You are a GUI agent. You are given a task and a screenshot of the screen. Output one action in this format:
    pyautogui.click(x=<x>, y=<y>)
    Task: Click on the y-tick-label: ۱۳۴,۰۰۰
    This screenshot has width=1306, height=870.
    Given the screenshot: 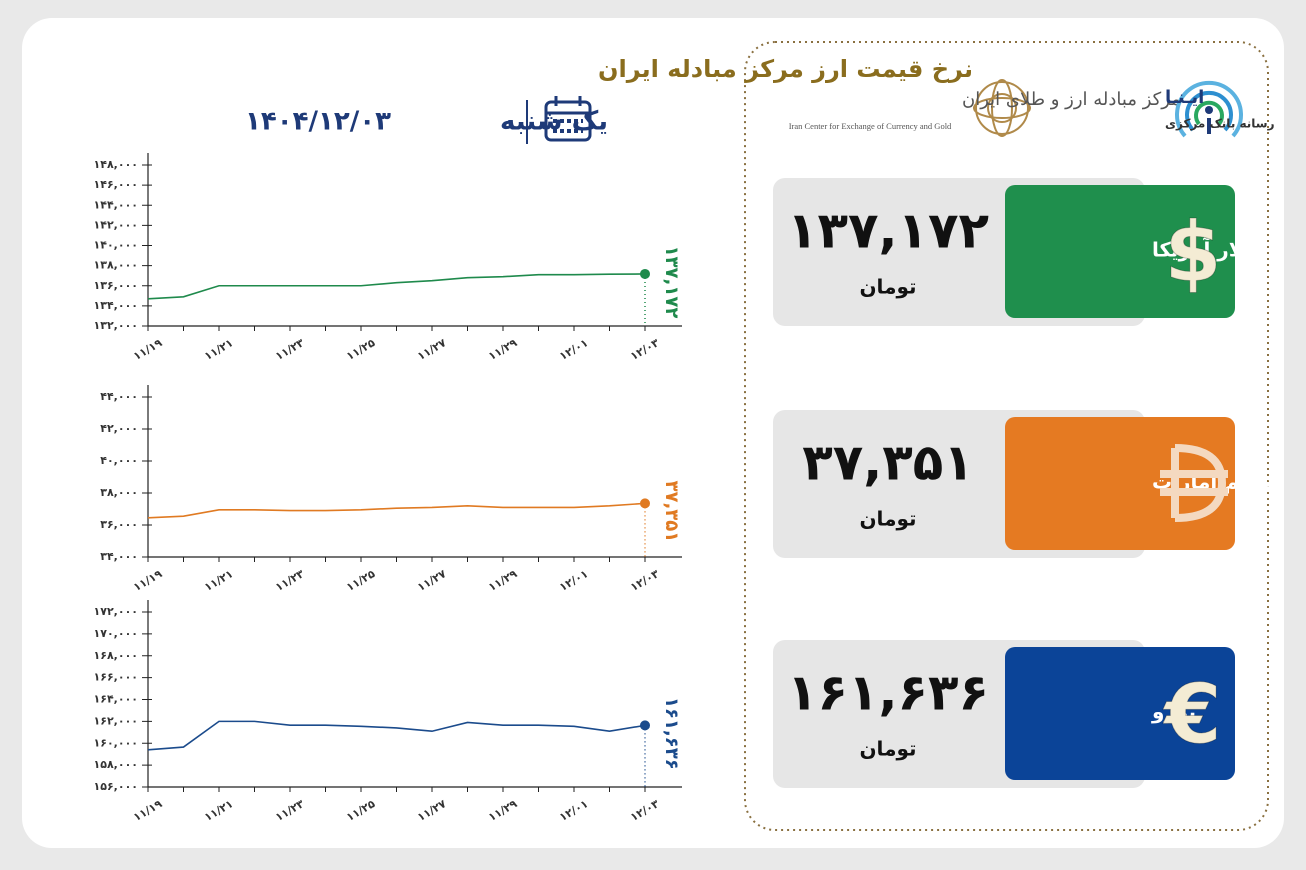 What is the action you would take?
    pyautogui.click(x=116, y=305)
    